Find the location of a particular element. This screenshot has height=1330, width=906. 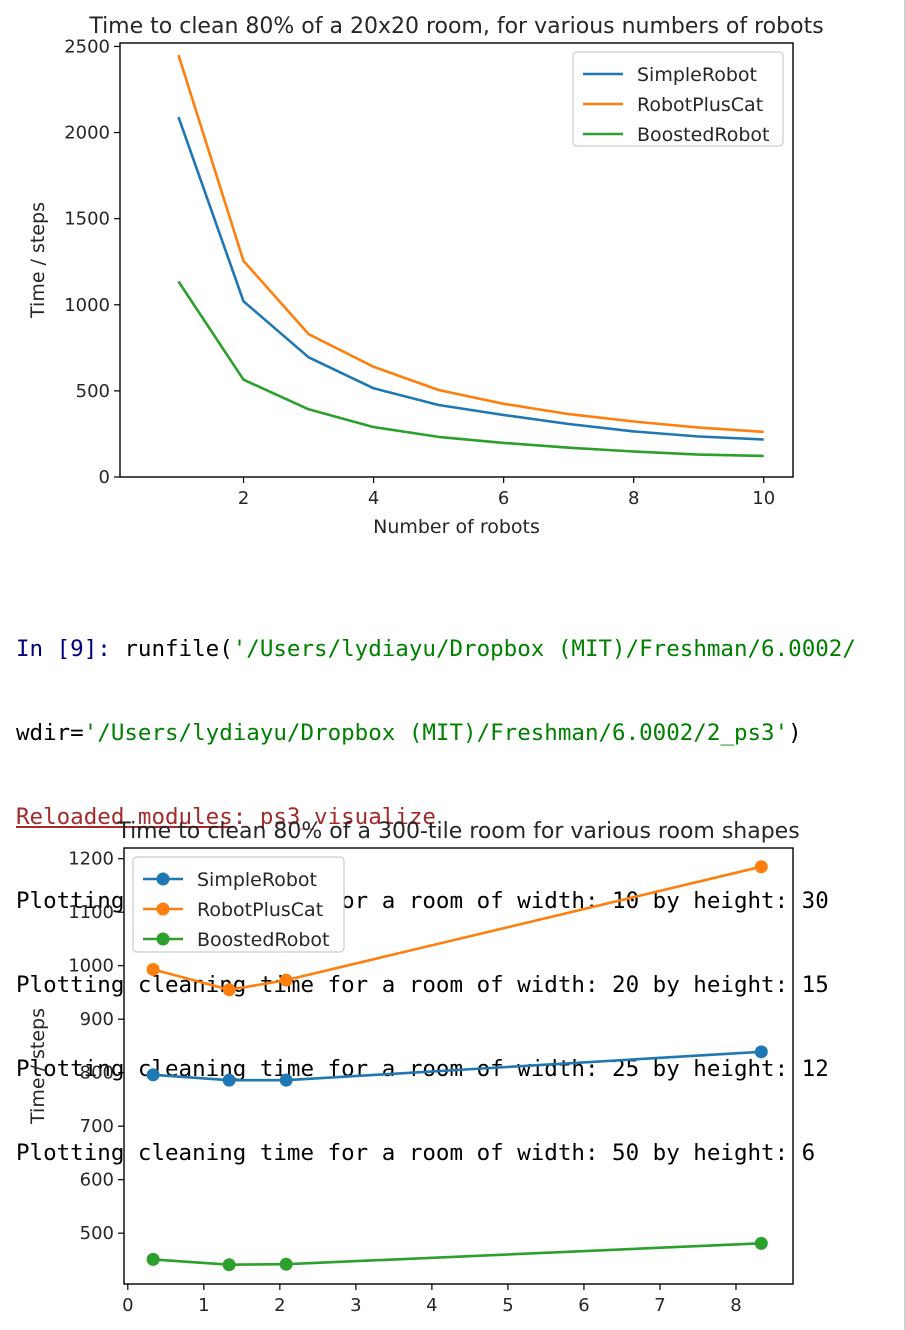

y-tick-label: 2500 is located at coordinates (87, 46).